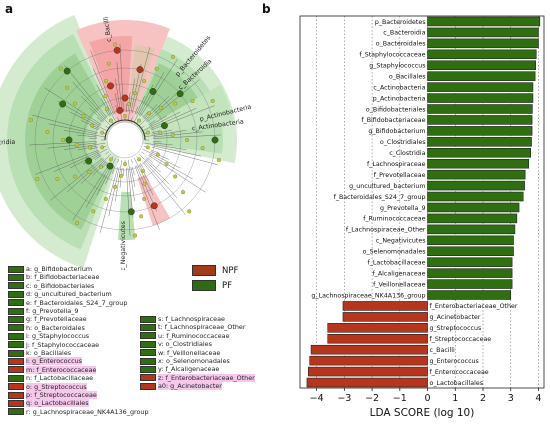 The height and width of the screenshot is (424, 550). Describe the element at coordinates (78, 412) in the screenshot. I see `legend-item-r: r: g_Lachnospiraceae_NK4A136_group` at that location.